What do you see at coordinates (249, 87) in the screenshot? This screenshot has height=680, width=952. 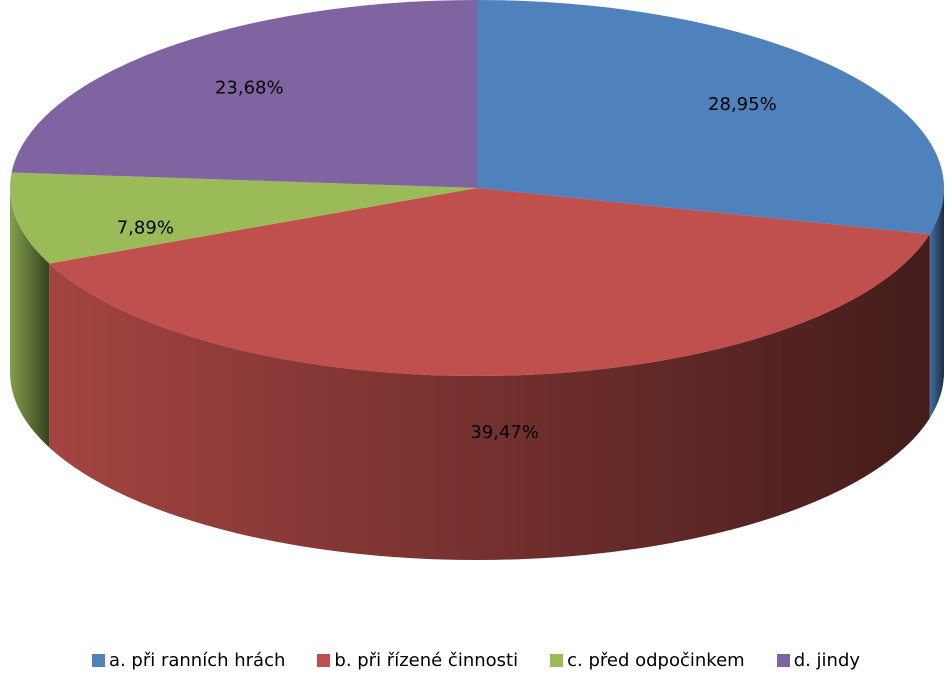 I see `data-label: 23,68%` at bounding box center [249, 87].